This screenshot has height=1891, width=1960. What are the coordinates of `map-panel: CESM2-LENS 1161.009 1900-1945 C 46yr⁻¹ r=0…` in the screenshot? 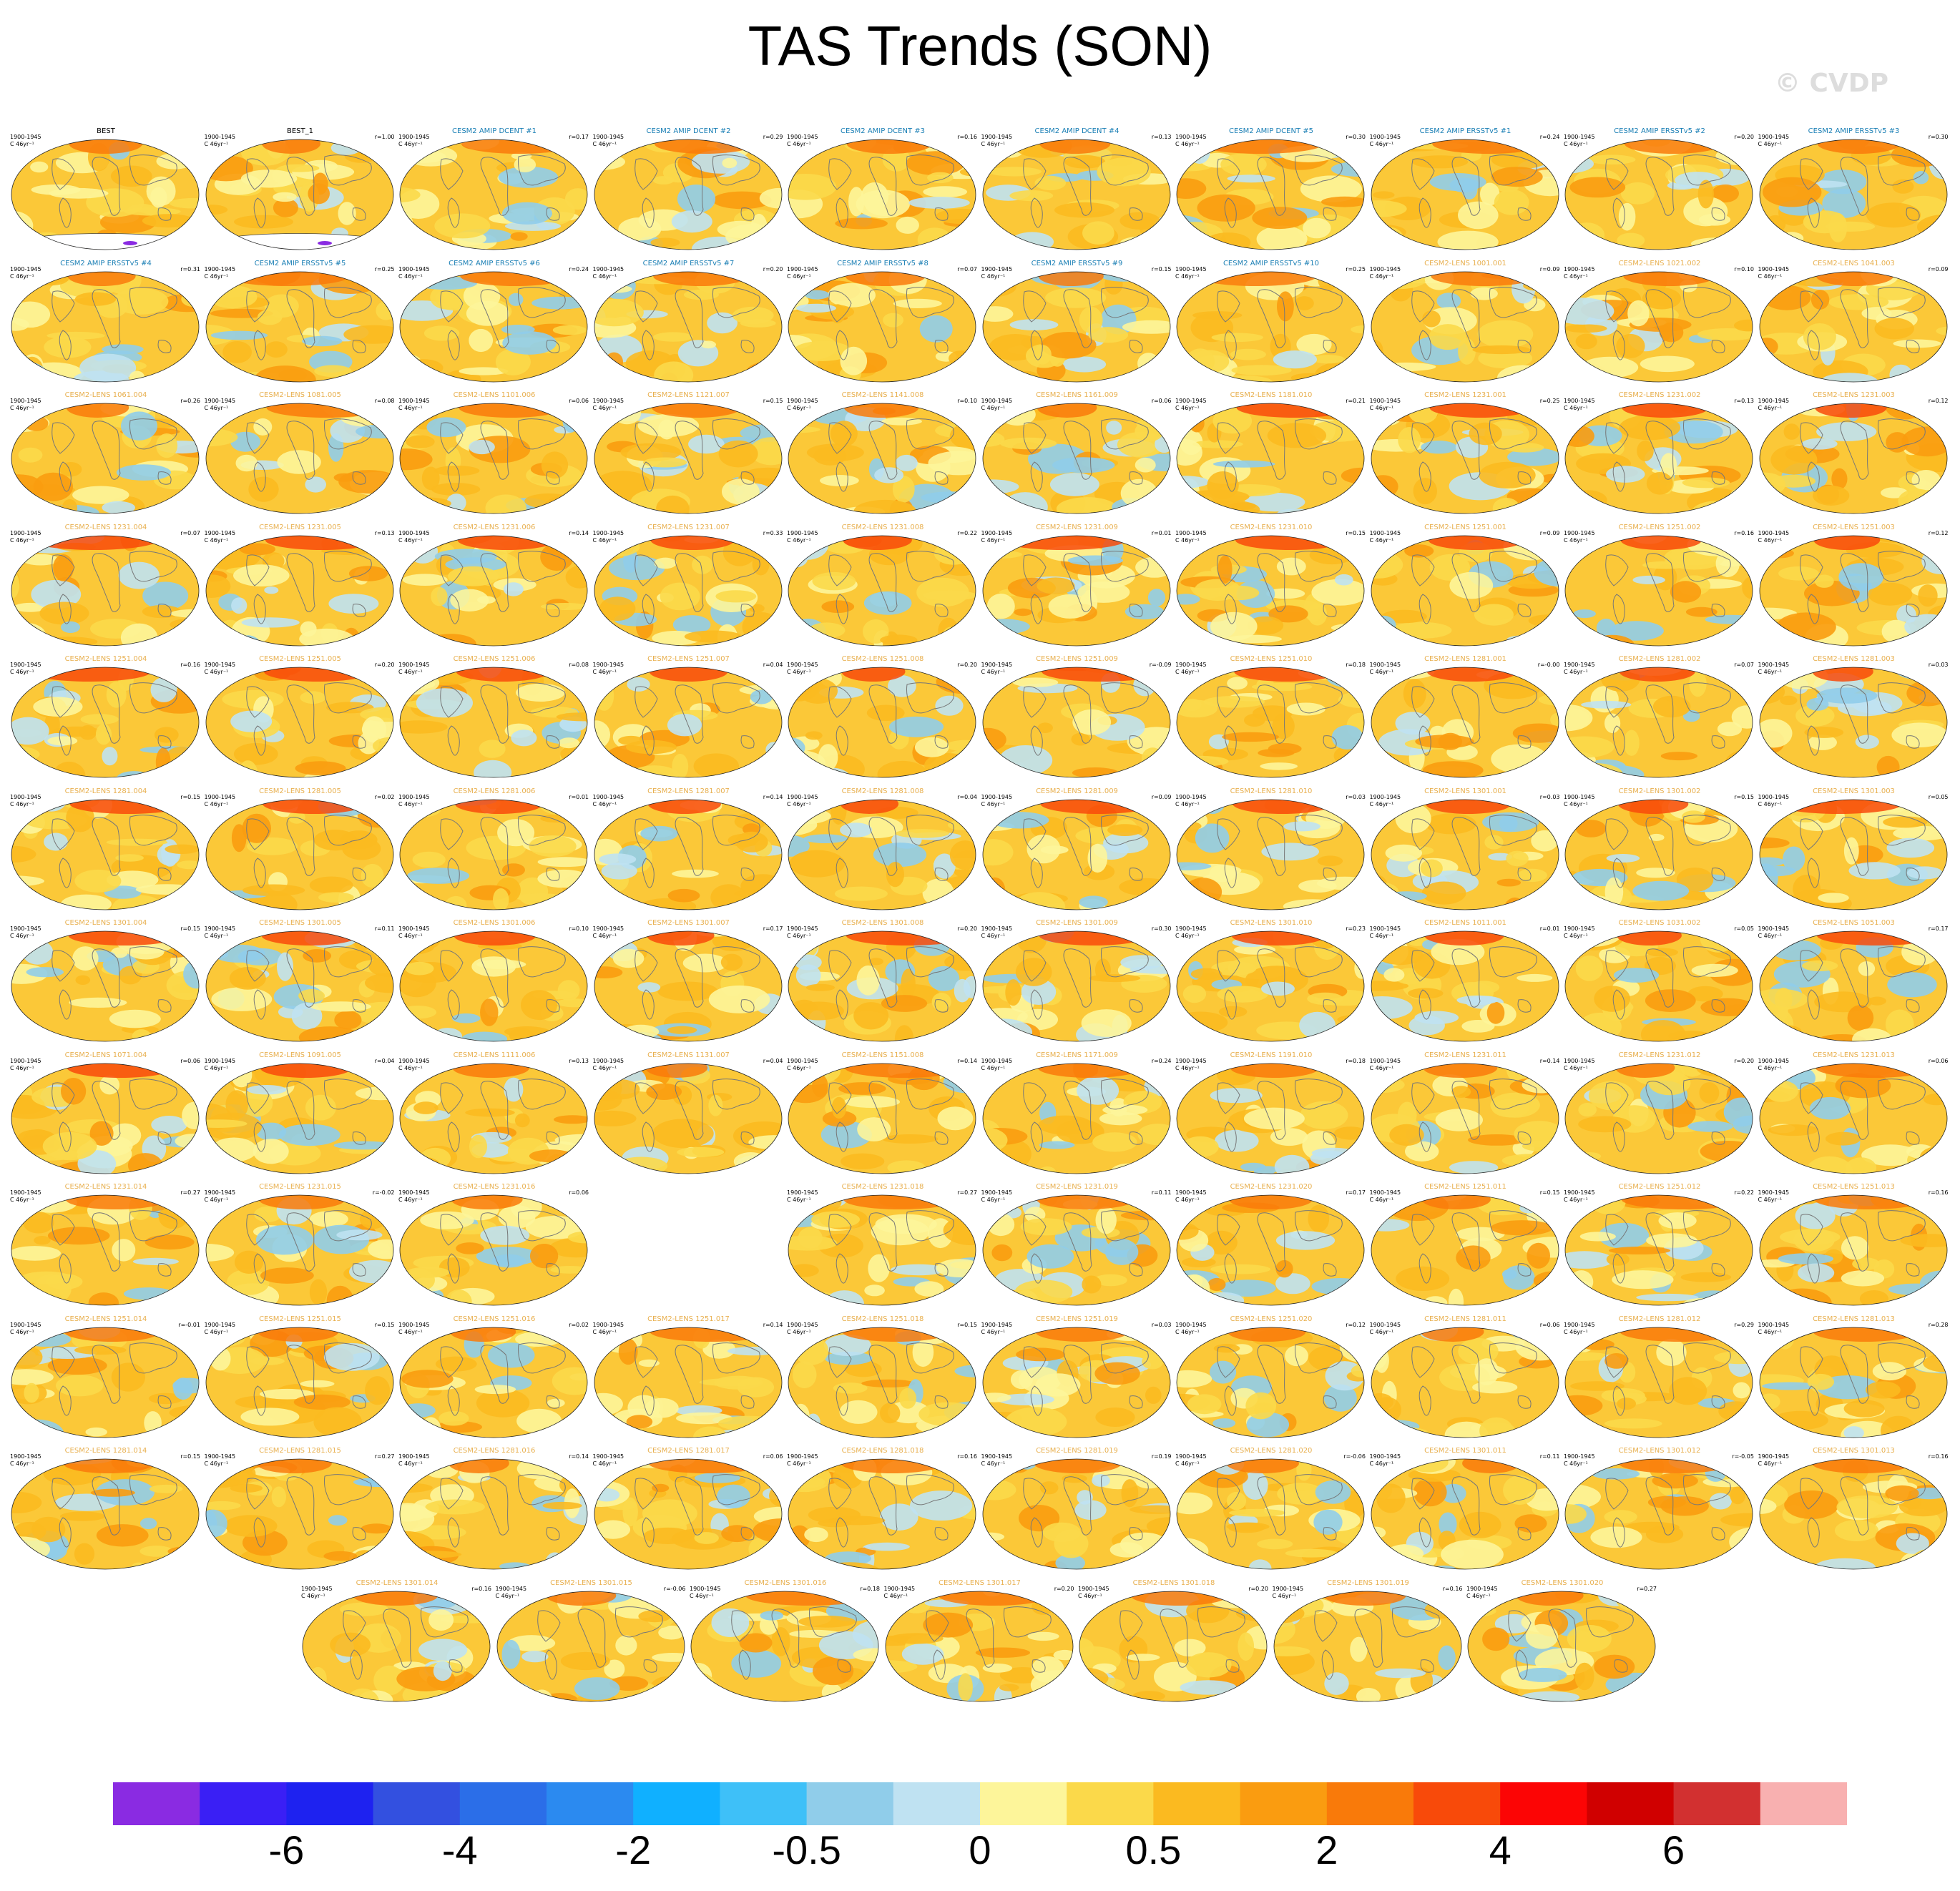 It's located at (1077, 455).